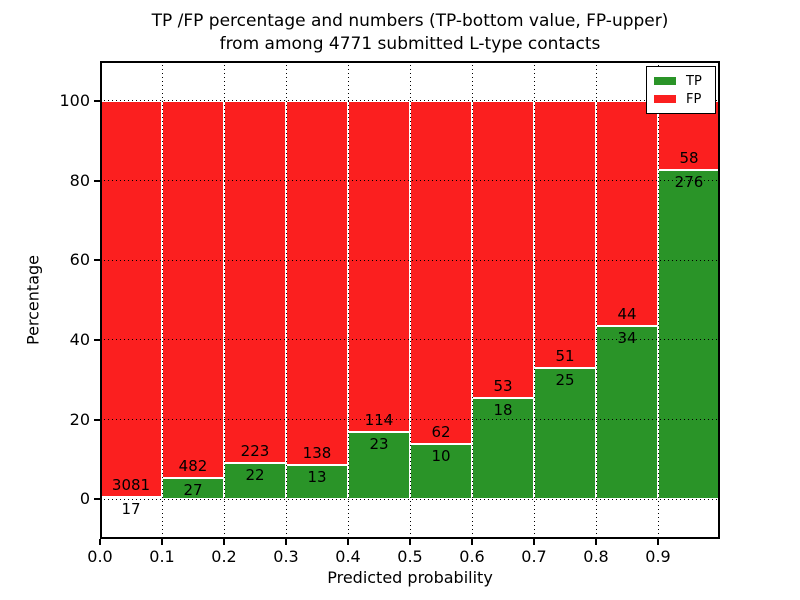  What do you see at coordinates (694, 99) in the screenshot?
I see `legend-label-fp: FP` at bounding box center [694, 99].